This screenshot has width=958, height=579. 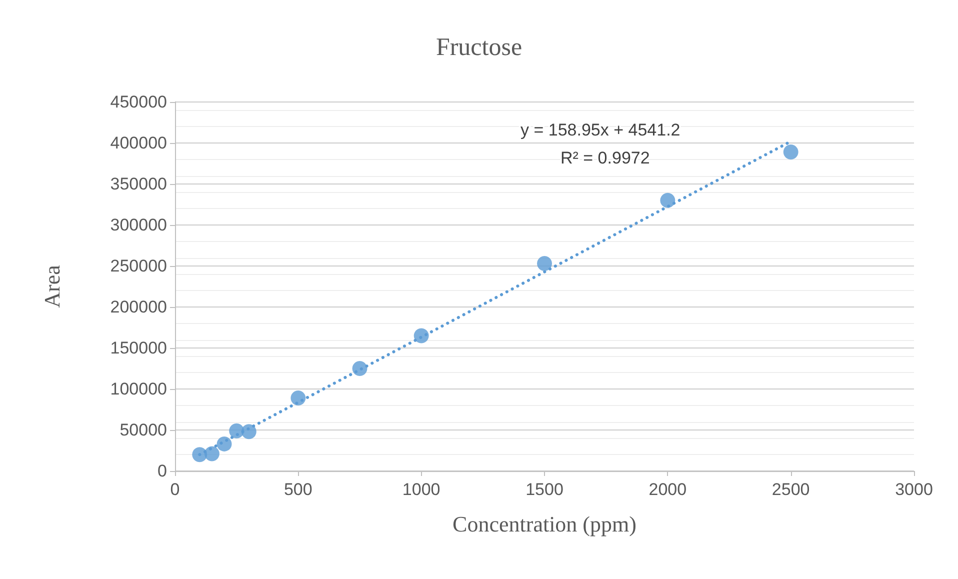 What do you see at coordinates (52, 286) in the screenshot?
I see `y-axis-title: Area` at bounding box center [52, 286].